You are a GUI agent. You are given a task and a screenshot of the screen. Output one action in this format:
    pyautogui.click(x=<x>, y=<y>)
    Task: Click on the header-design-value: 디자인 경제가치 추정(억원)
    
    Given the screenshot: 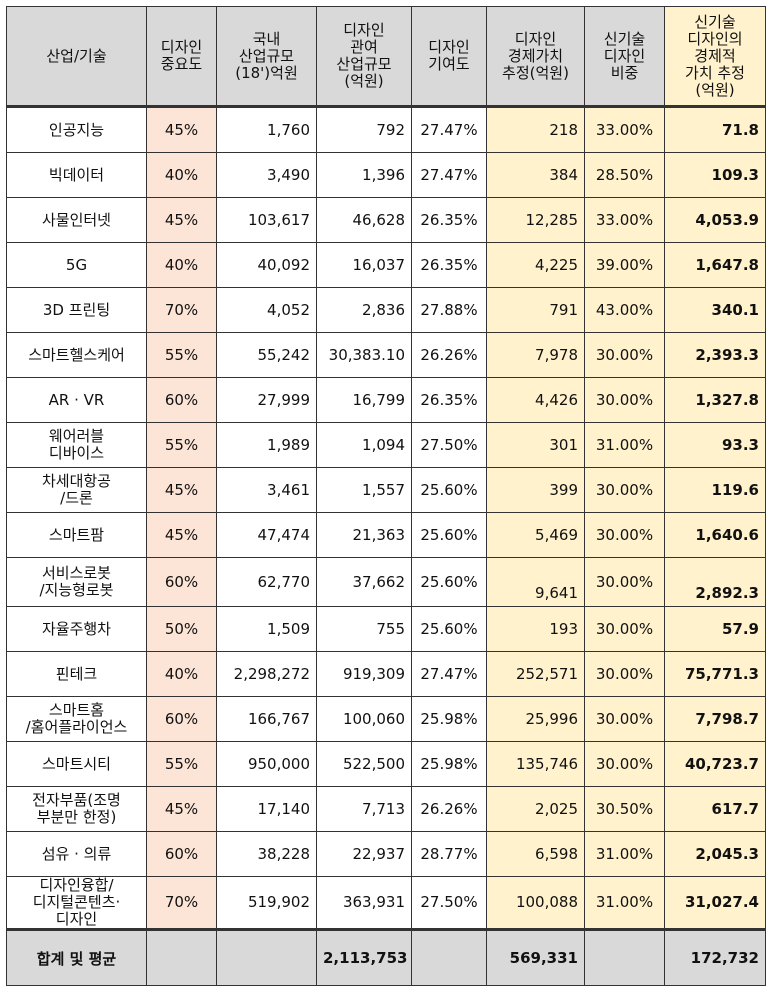 What is the action you would take?
    pyautogui.click(x=535, y=57)
    